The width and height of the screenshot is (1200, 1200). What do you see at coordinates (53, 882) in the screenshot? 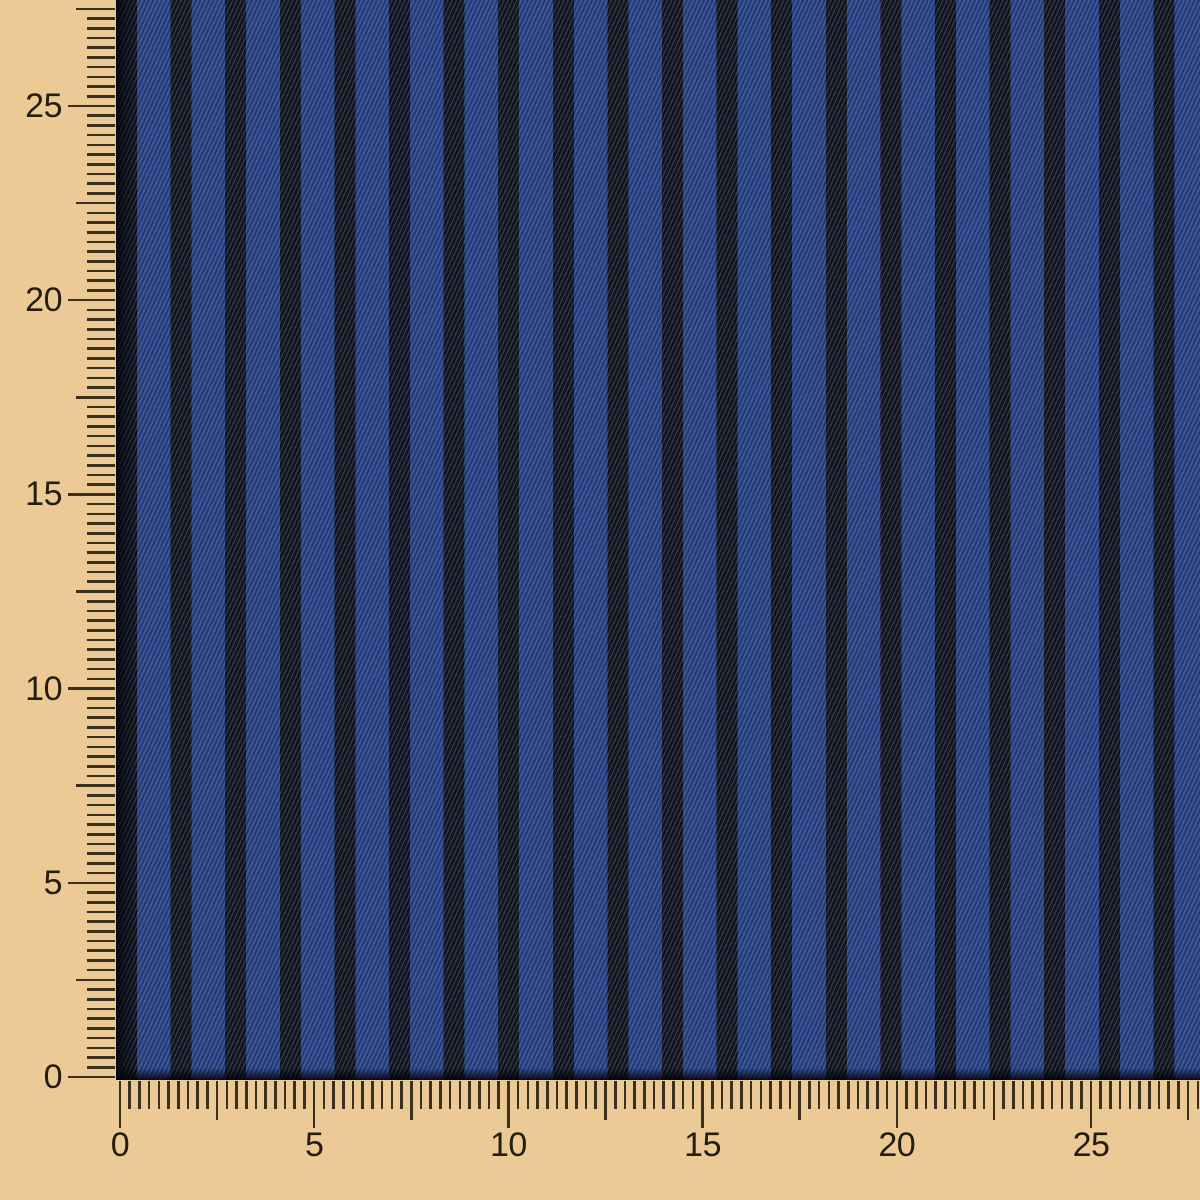
I see `left-ruler-label-5: 5` at bounding box center [53, 882].